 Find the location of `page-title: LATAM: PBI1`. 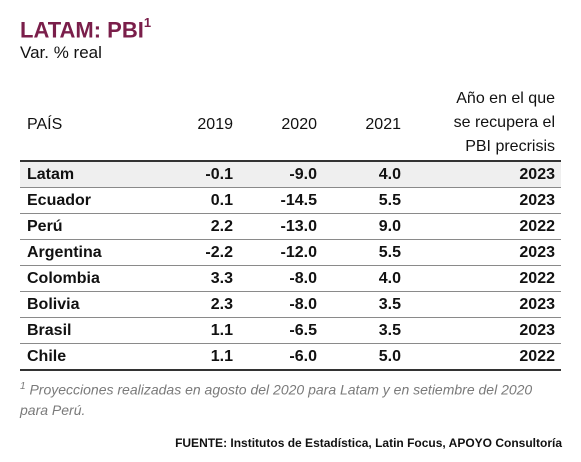

page-title: LATAM: PBI1 is located at coordinates (85, 27).